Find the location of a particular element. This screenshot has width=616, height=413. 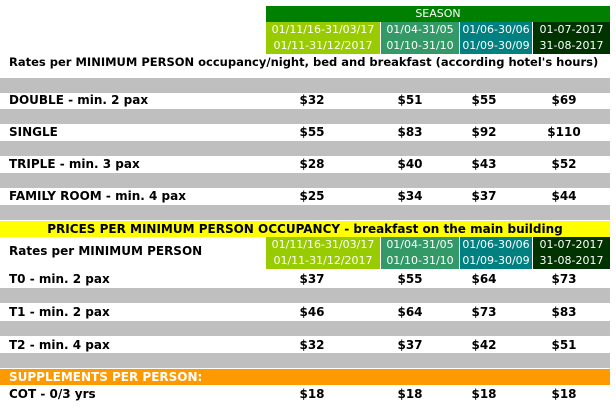

price-cell: $28 is located at coordinates (312, 164).